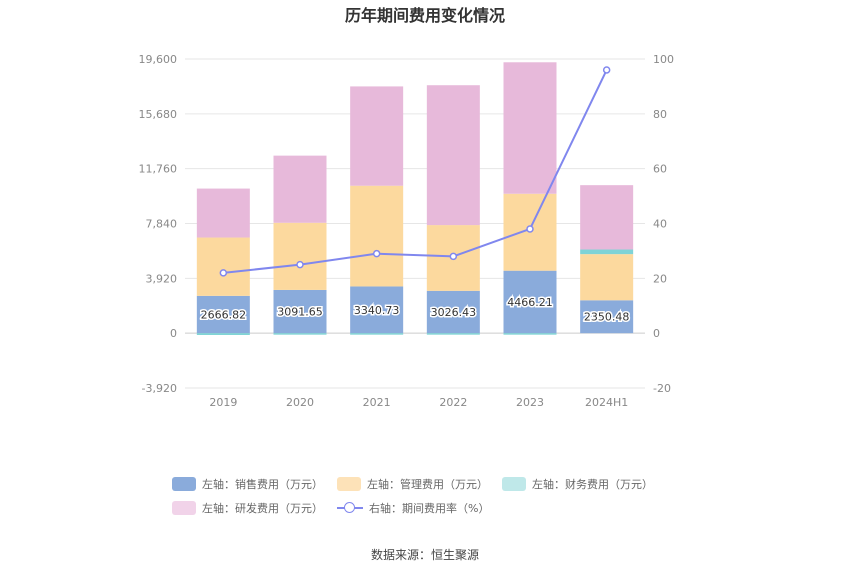 The image size is (850, 575). I want to click on legend-item-expense-ratio: 右轴：期间费用率（%）, so click(413, 508).